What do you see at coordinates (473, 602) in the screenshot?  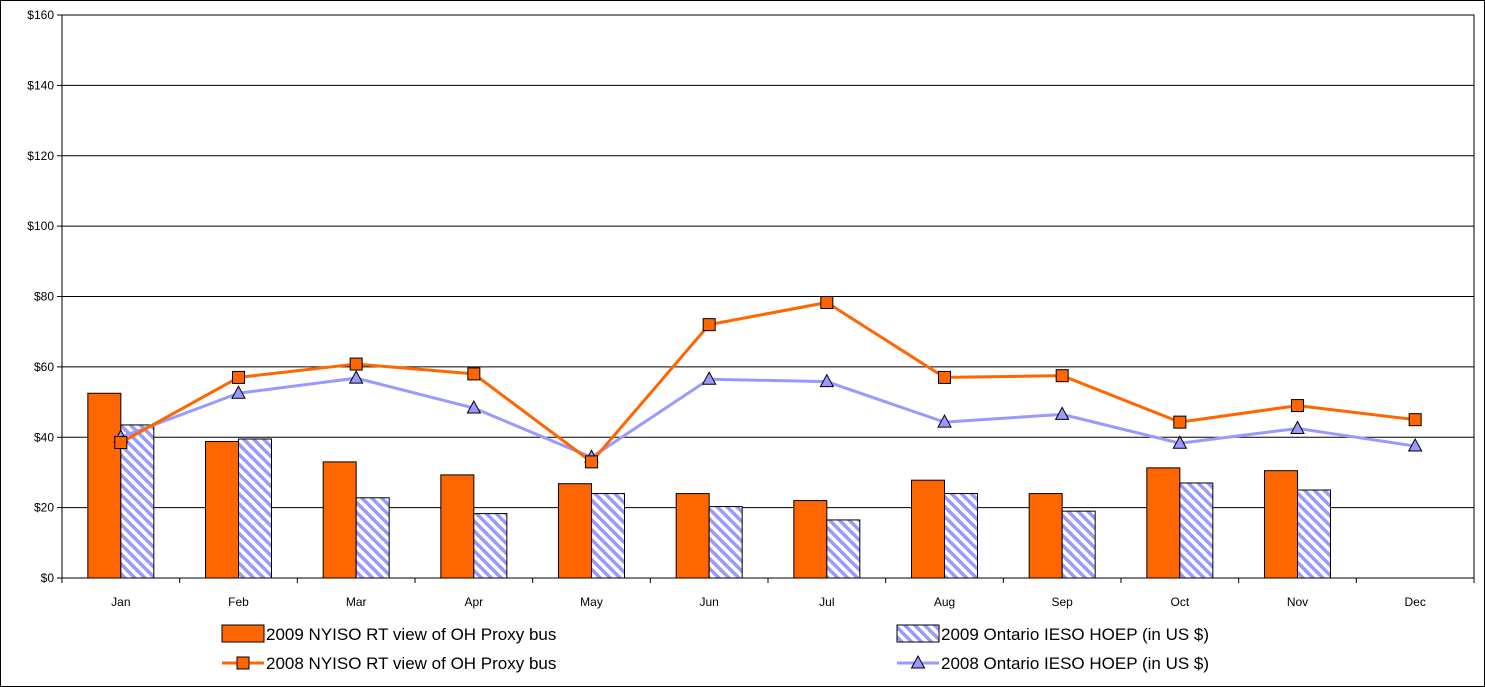 I see `x-tick-label: Apr` at bounding box center [473, 602].